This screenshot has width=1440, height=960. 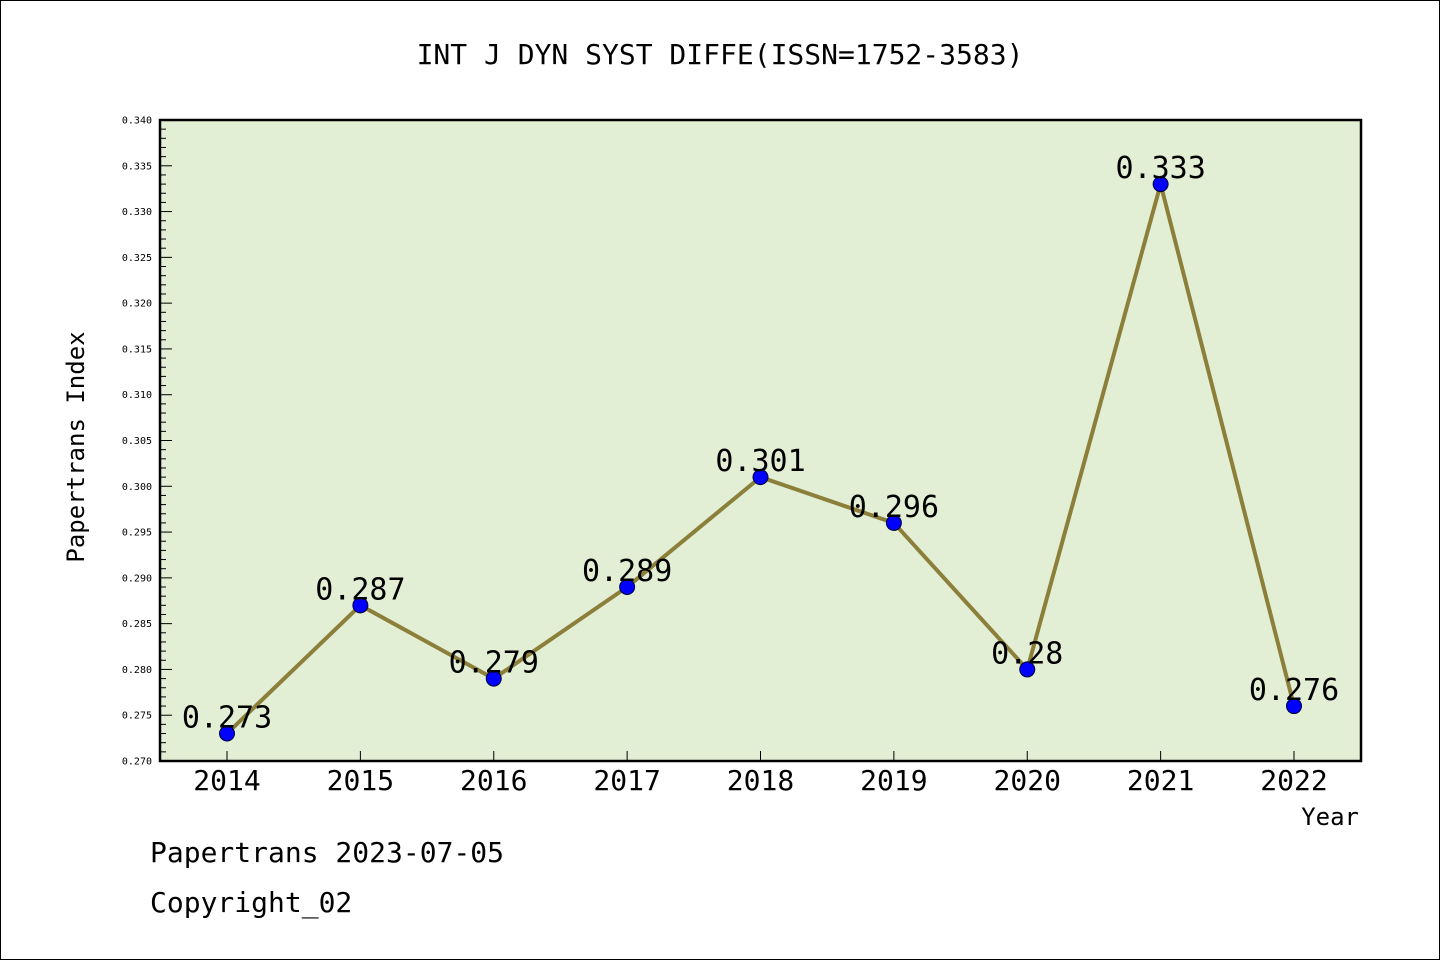 I want to click on data-label: 0.301, so click(x=760, y=461).